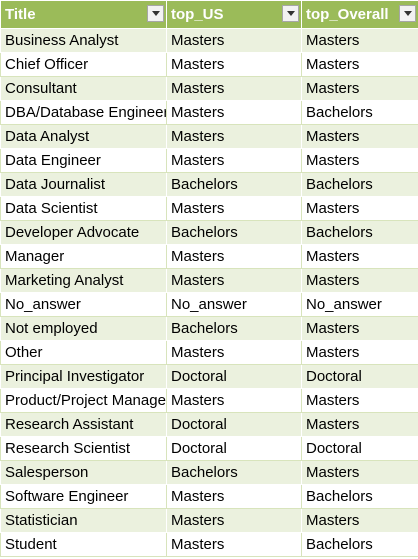  What do you see at coordinates (83, 64) in the screenshot?
I see `cell-title: Chief Officer` at bounding box center [83, 64].